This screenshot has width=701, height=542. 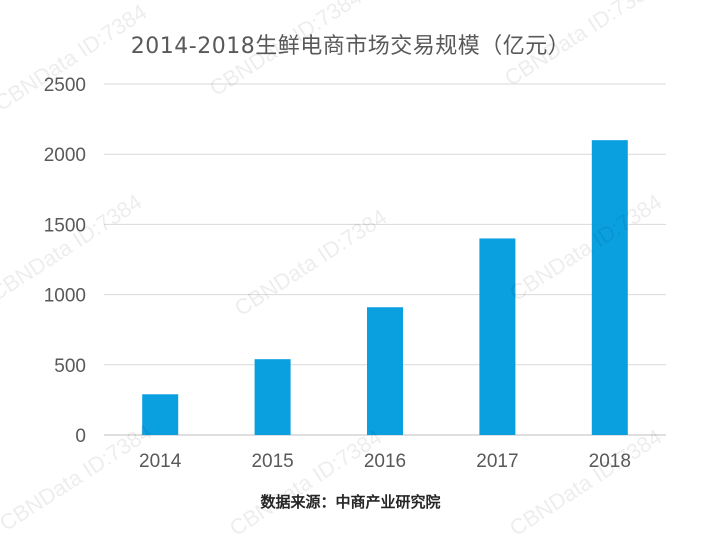 What do you see at coordinates (65, 155) in the screenshot?
I see `y-tick-label: 2000` at bounding box center [65, 155].